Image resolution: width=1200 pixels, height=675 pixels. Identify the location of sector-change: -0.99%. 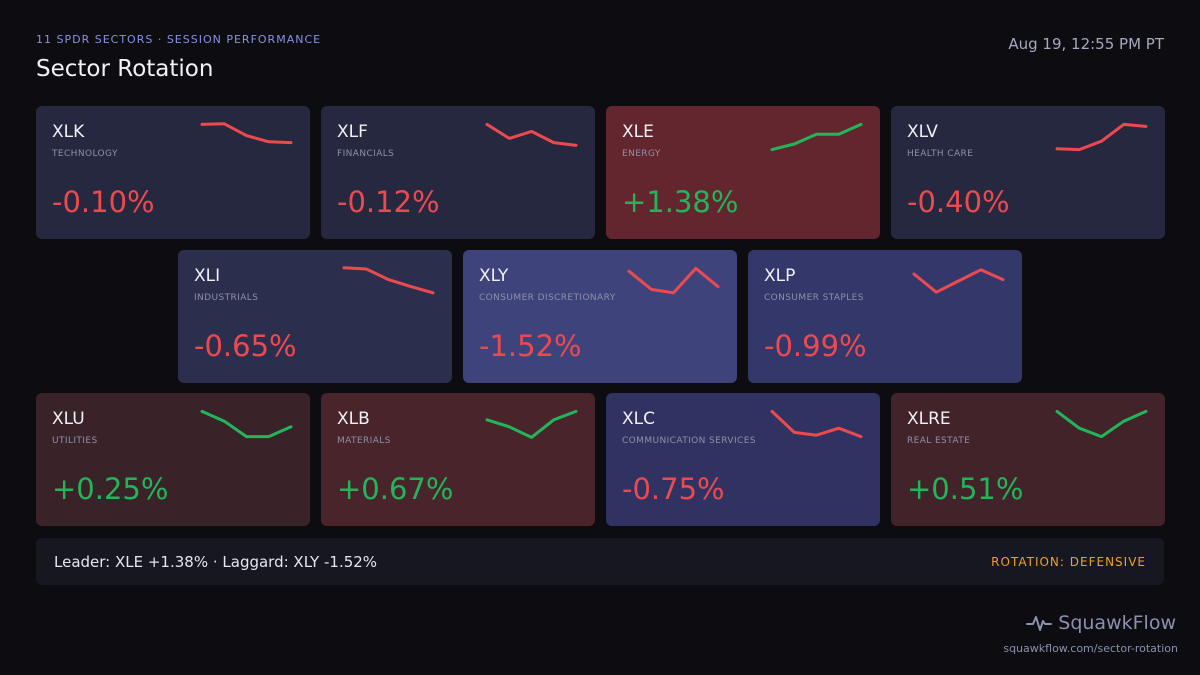
(815, 346).